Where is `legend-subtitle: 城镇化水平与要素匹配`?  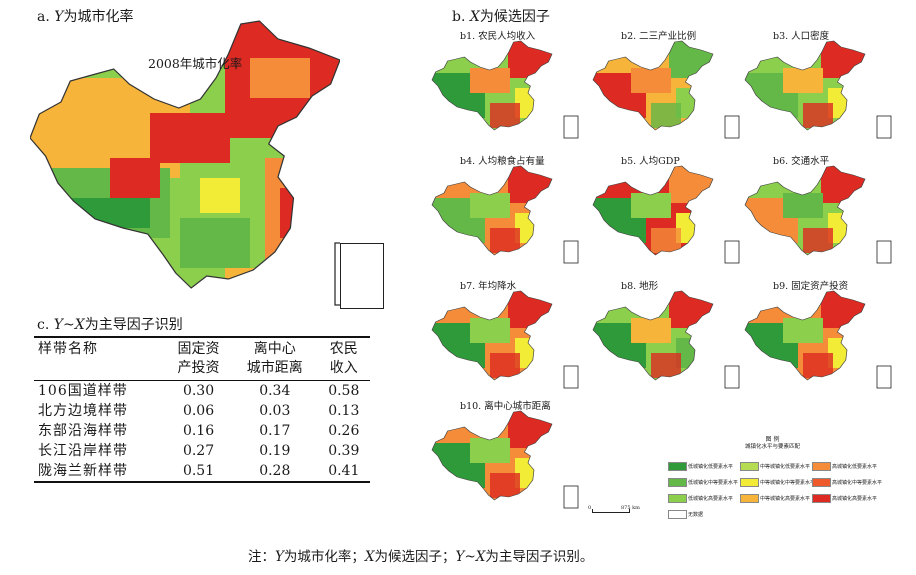 legend-subtitle: 城镇化水平与要素匹配 is located at coordinates (772, 447).